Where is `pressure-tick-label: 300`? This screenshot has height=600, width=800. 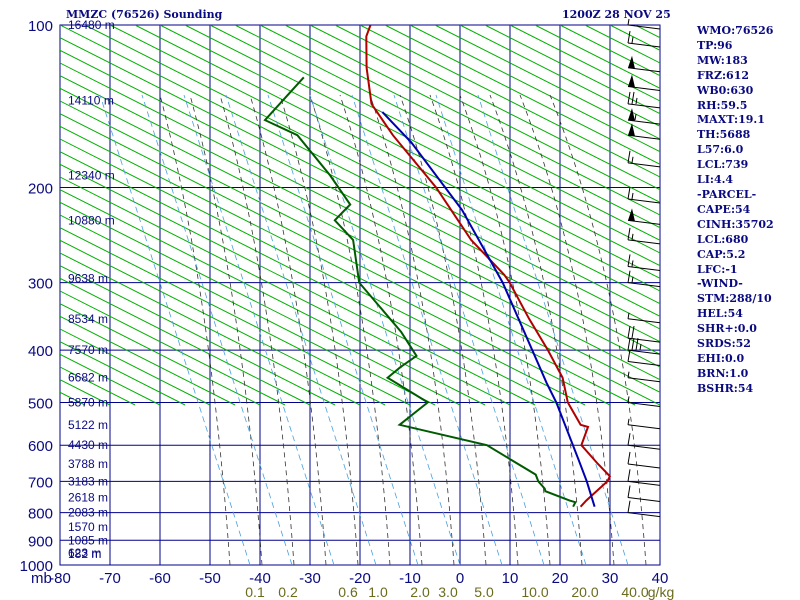 pressure-tick-label: 300 is located at coordinates (40, 284).